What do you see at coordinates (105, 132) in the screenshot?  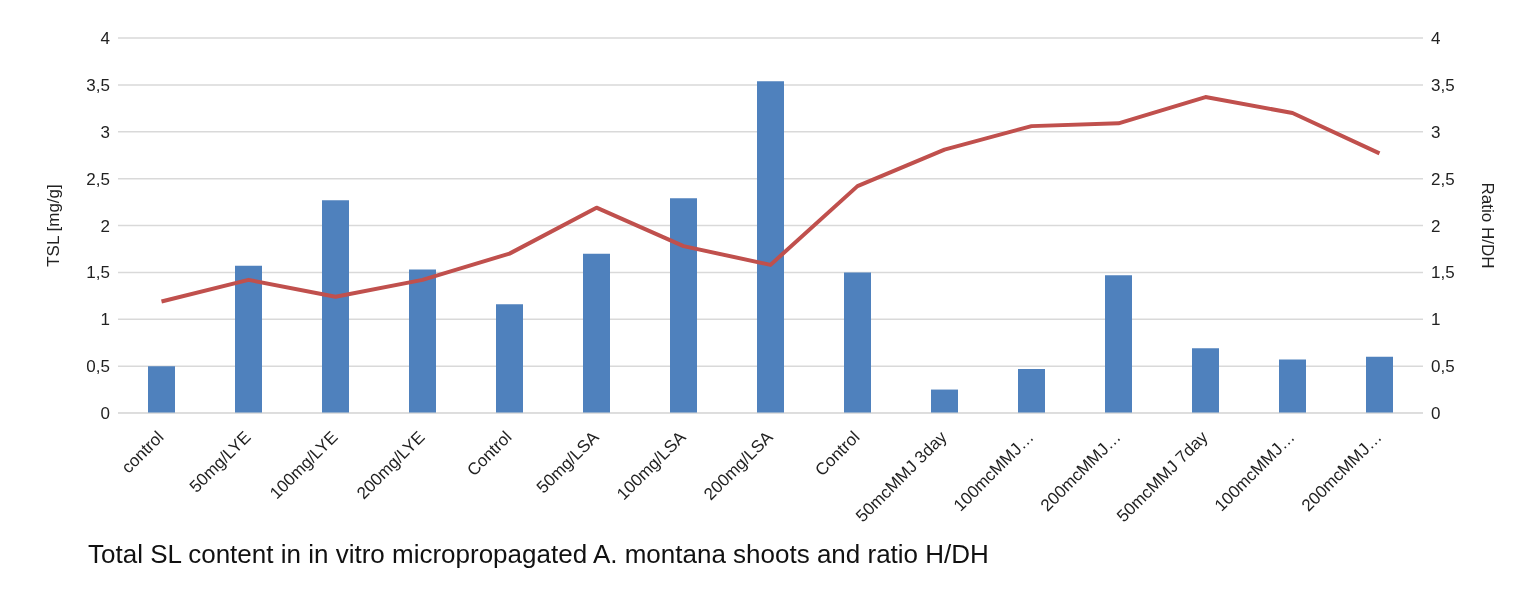 I see `y-tick-label: 3` at bounding box center [105, 132].